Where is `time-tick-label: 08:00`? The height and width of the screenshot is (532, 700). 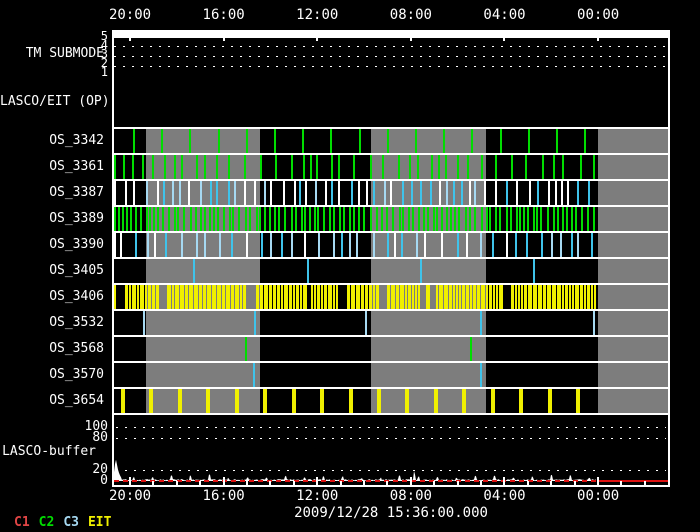 time-tick-label: 08:00 is located at coordinates (410, 496).